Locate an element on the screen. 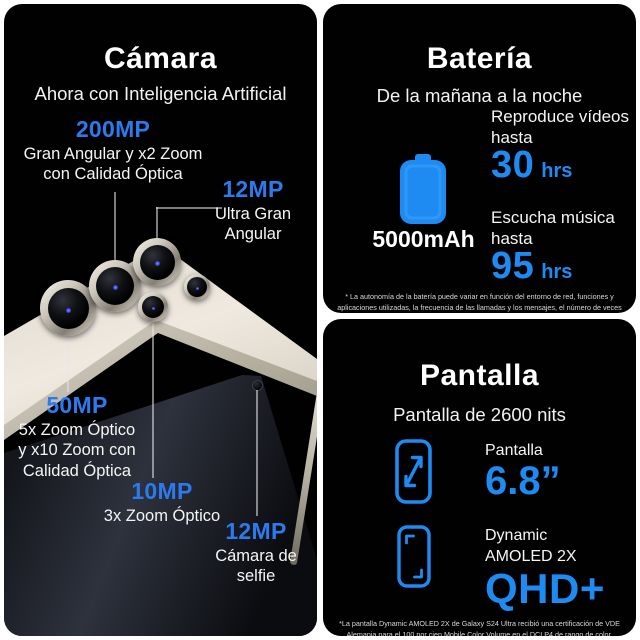  amoled-label: Dynamic AMOLED 2X is located at coordinates (531, 546).